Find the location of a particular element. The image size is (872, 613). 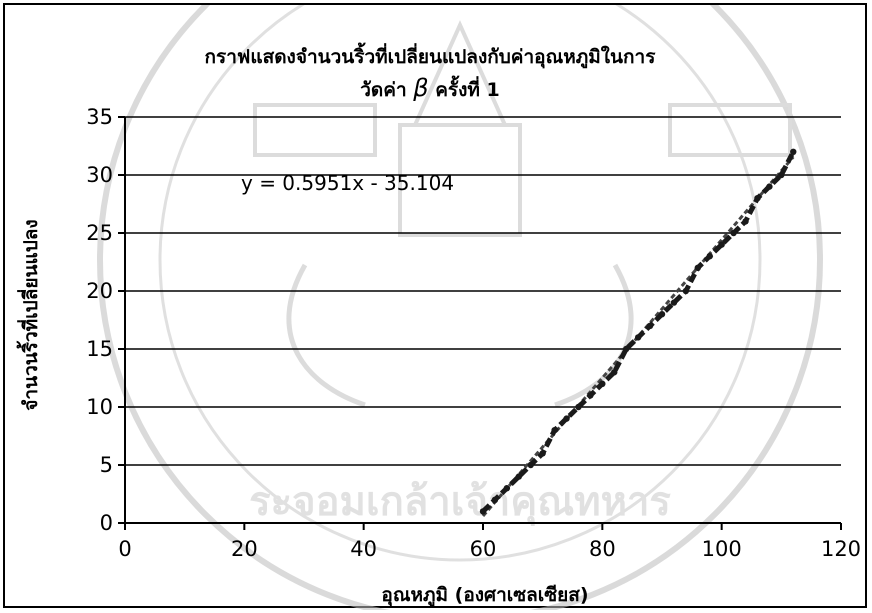

x-tick-label-0: 0 is located at coordinates (124, 549).